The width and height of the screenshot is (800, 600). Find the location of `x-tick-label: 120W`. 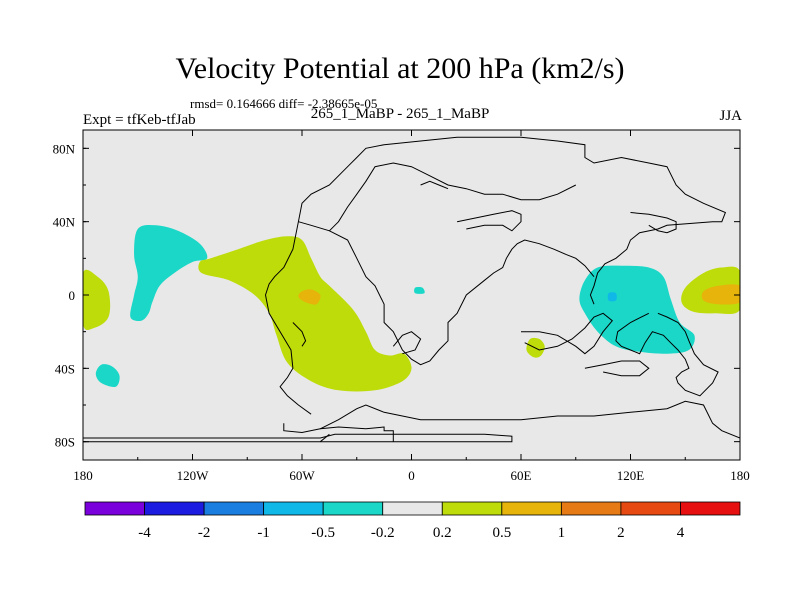

x-tick-label: 120W is located at coordinates (193, 475).